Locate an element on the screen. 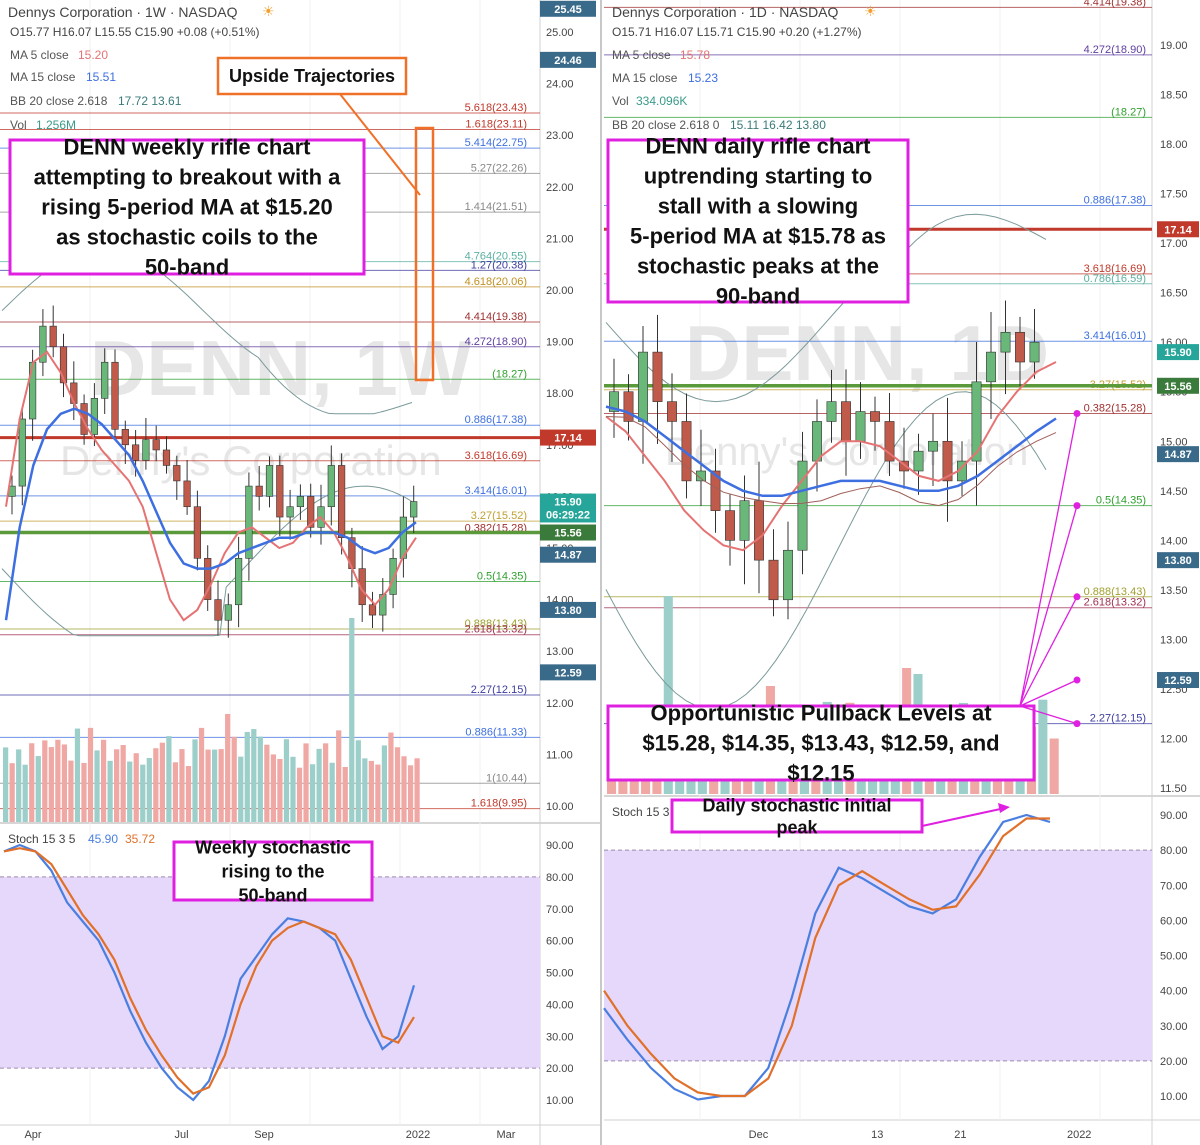 This screenshot has width=1200, height=1145. upside-trajectories-label: Upside Trajectories is located at coordinates (312, 76).